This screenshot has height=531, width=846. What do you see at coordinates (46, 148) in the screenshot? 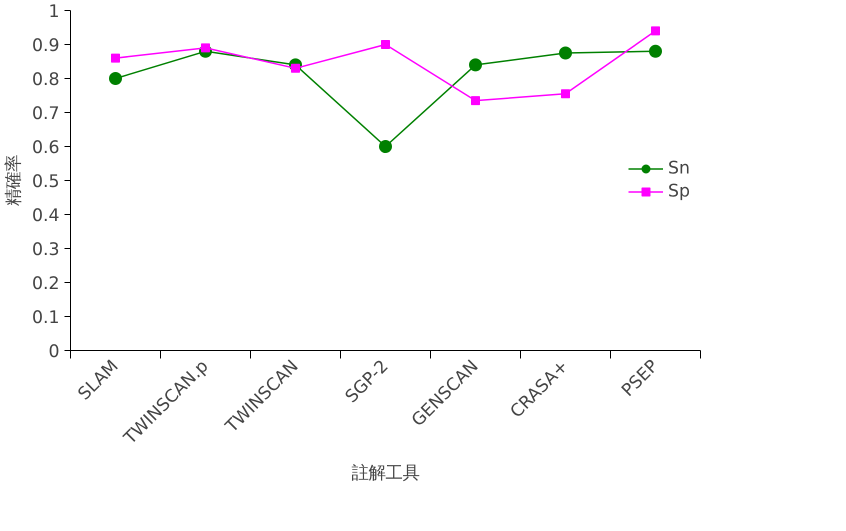
I see `y-tick-label: 0.6` at bounding box center [46, 148].